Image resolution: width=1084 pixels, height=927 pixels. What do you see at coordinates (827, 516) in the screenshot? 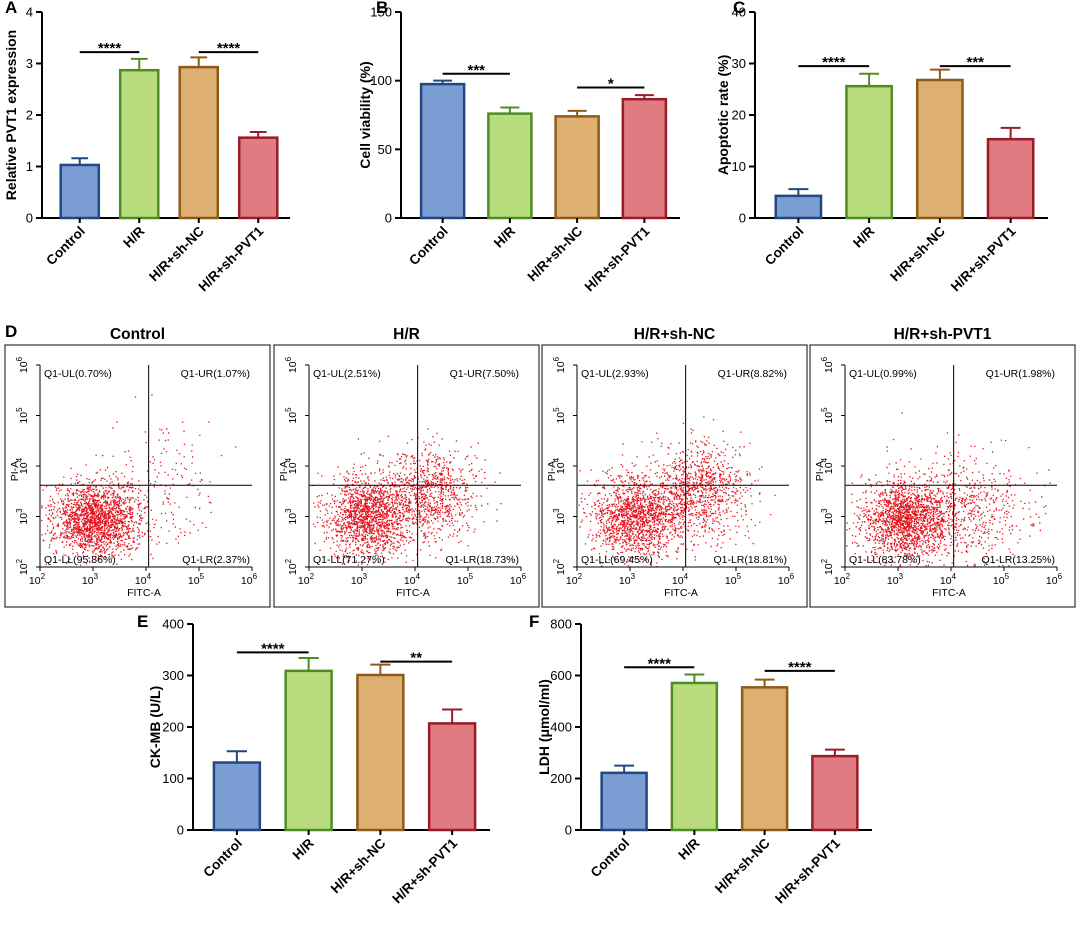
I see `flow-y-tick-label: 10³` at bounding box center [827, 516].